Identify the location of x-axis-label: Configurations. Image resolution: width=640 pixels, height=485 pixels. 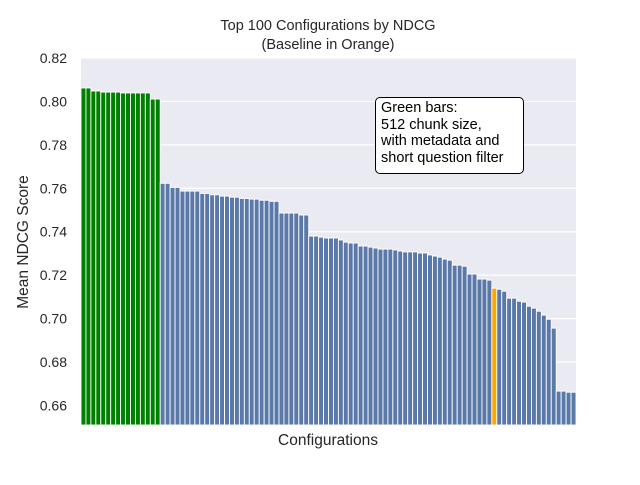
(328, 440).